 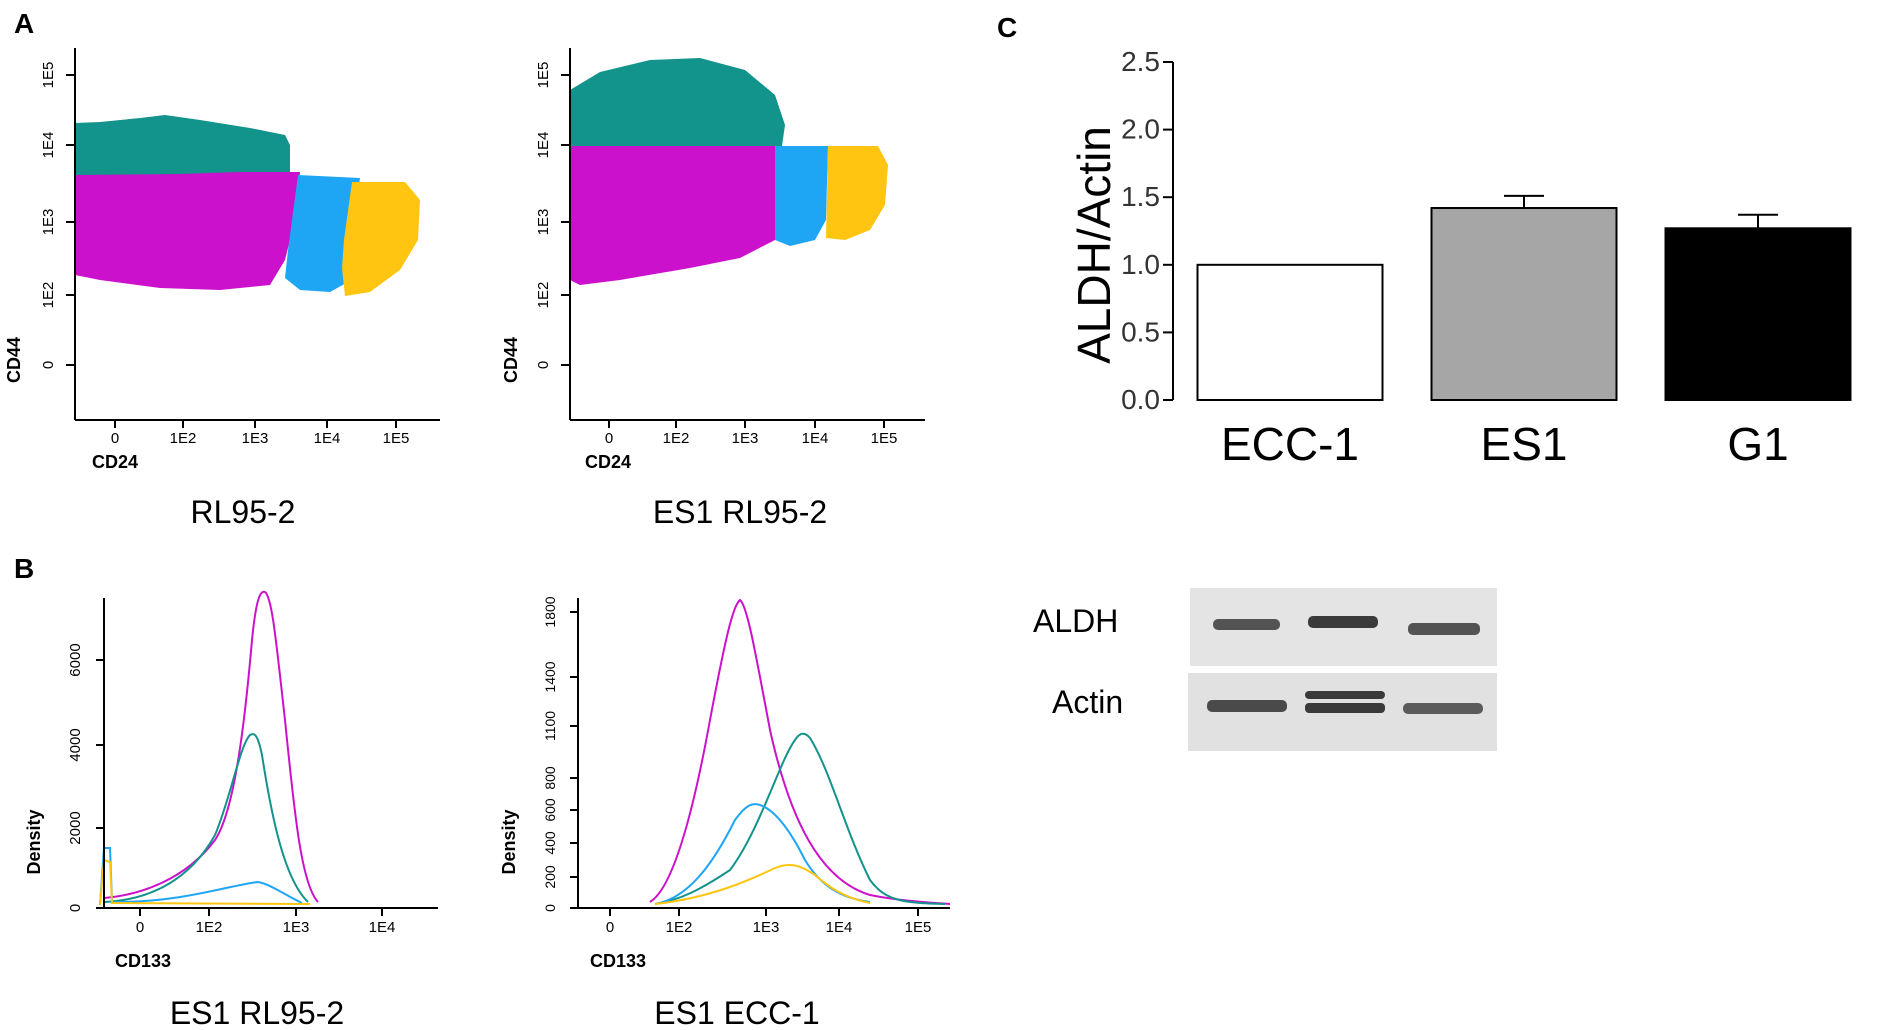 I want to click on bar-g1, so click(x=1758, y=314).